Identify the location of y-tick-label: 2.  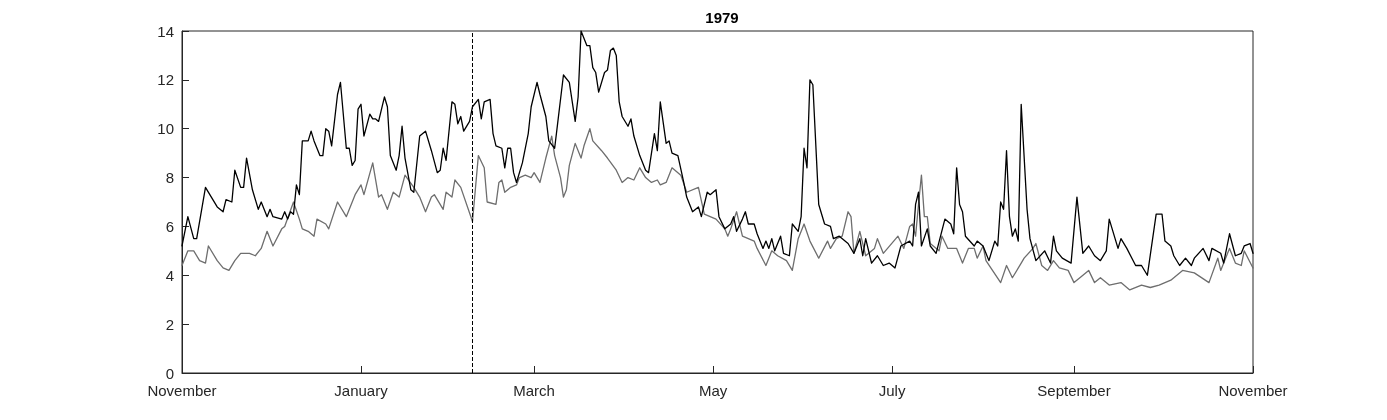
(169, 324).